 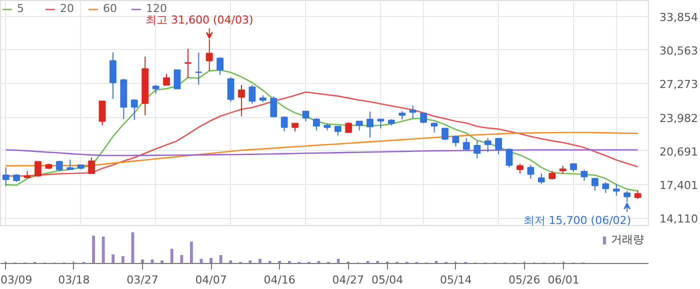 What do you see at coordinates (21, 8) in the screenshot?
I see `legend-label: 5` at bounding box center [21, 8].